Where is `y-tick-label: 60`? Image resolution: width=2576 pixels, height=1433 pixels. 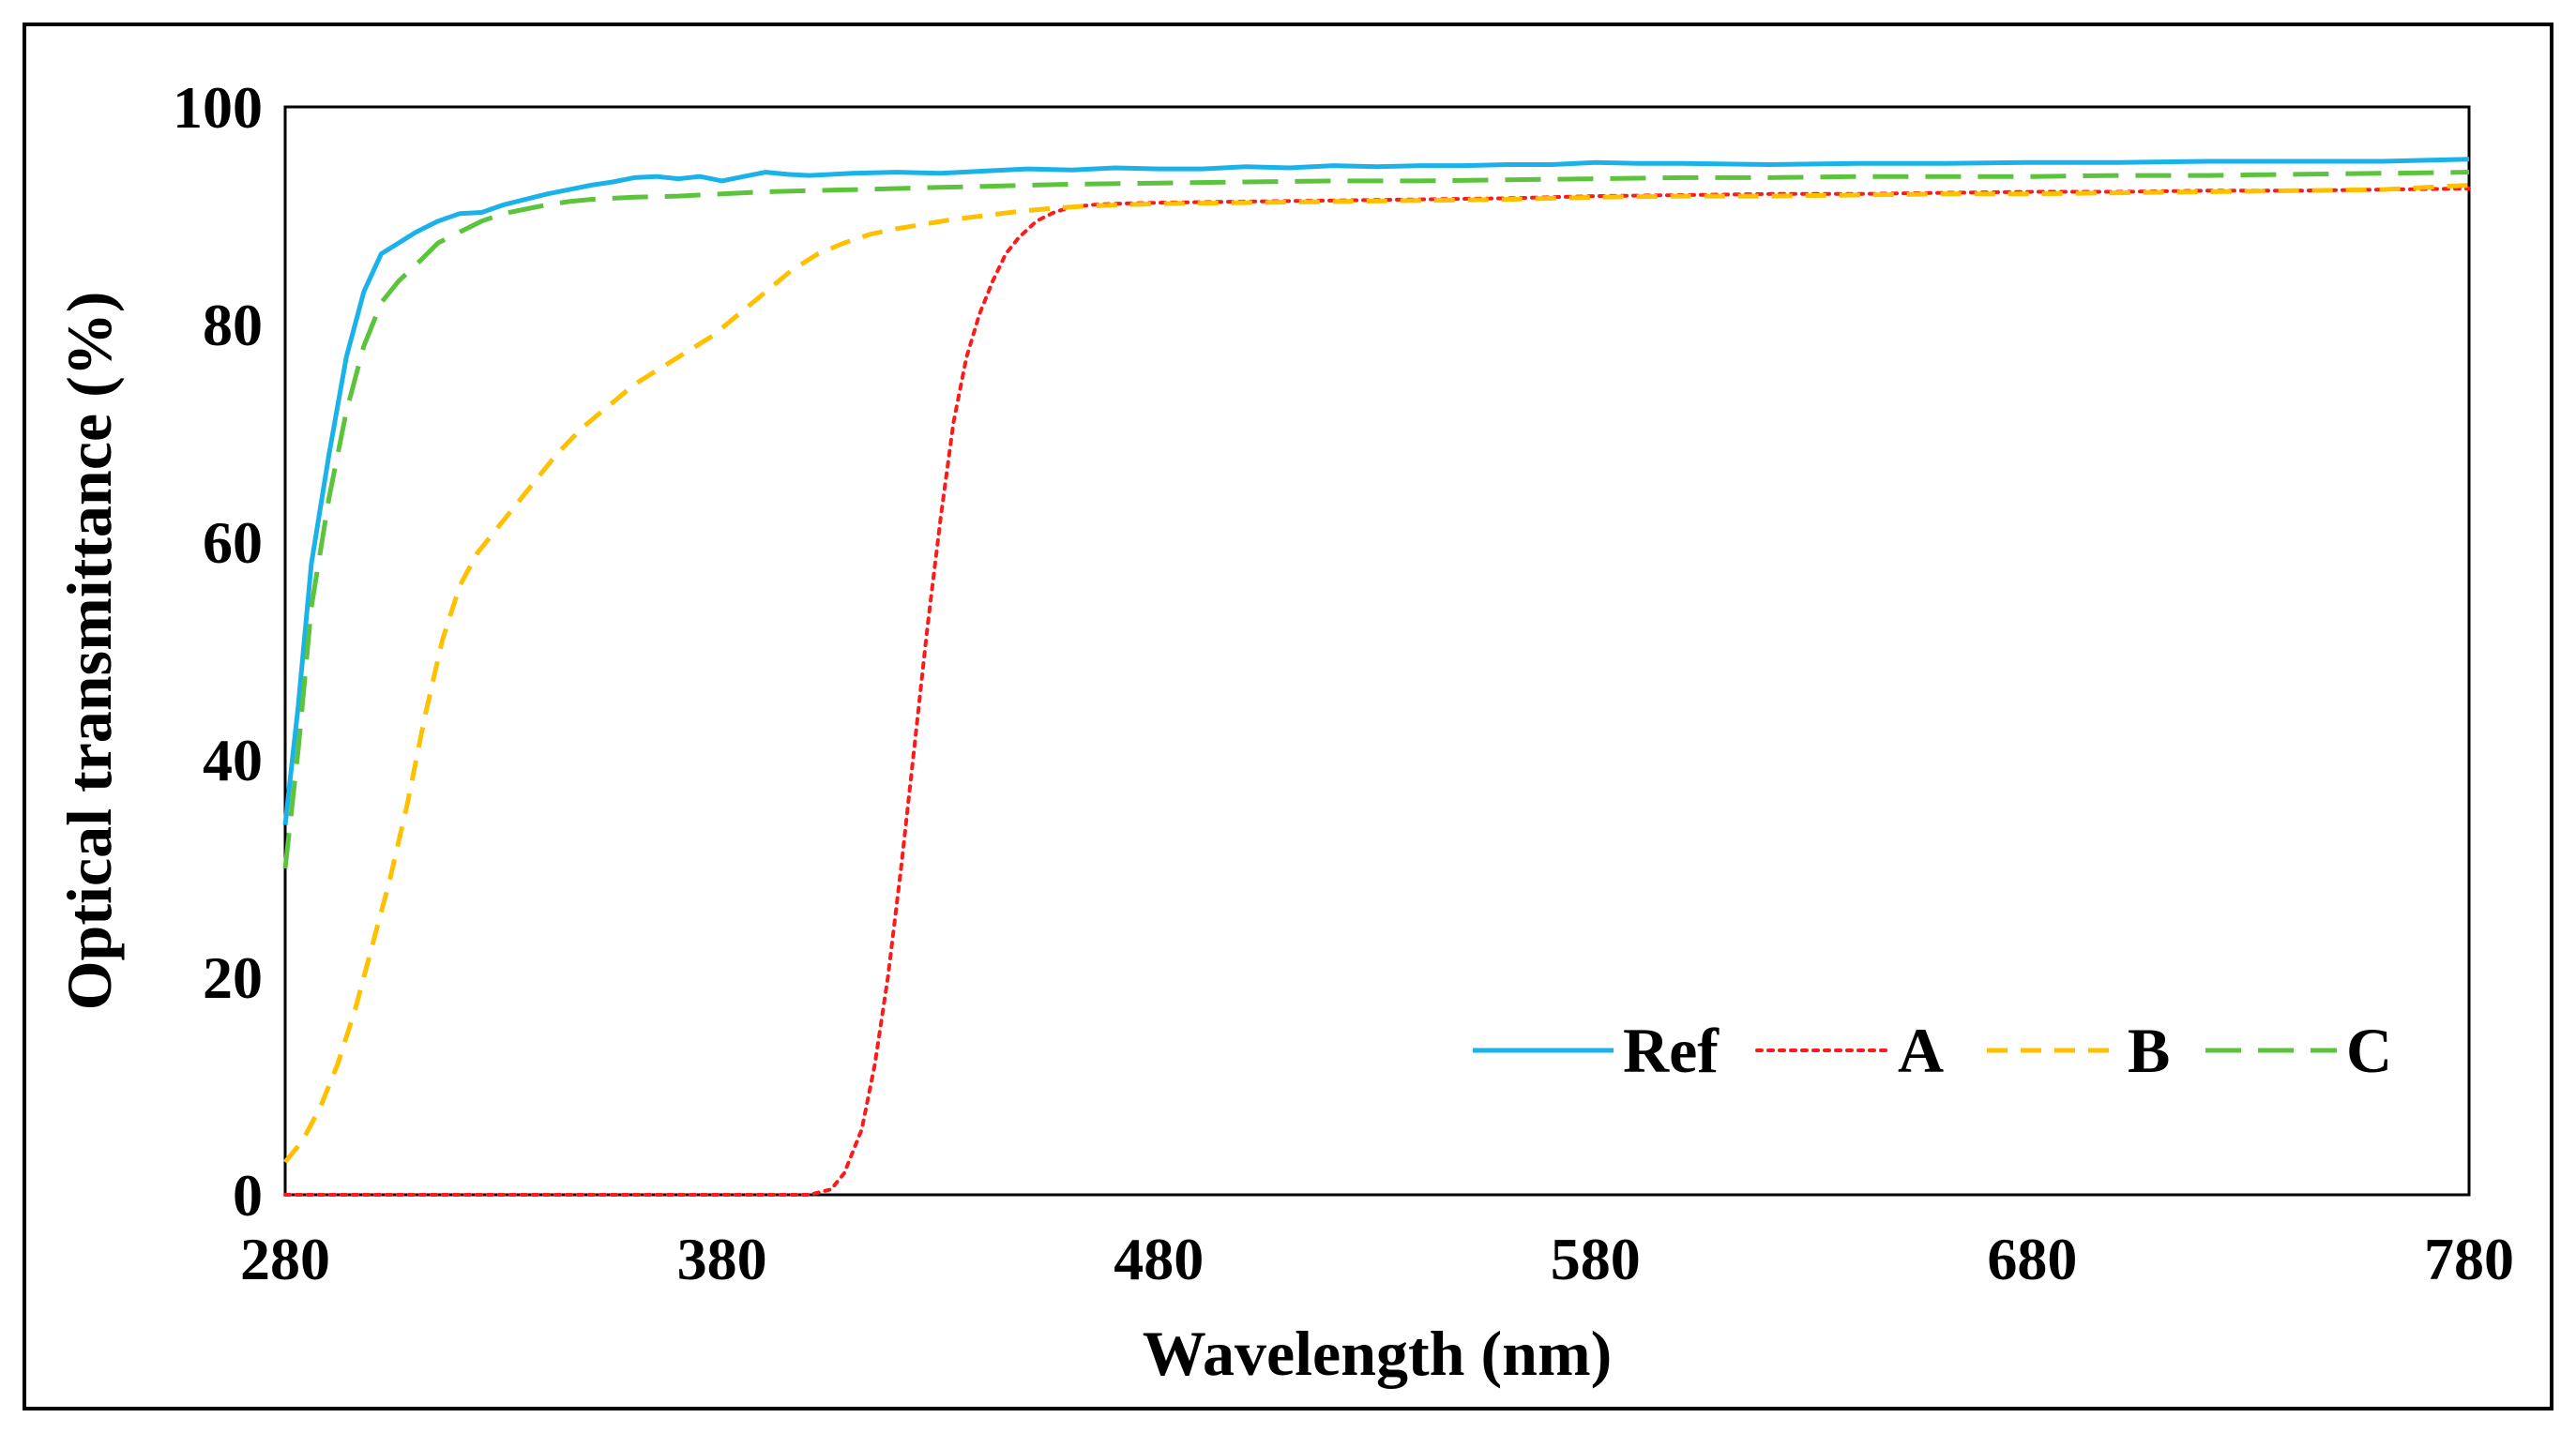
y-tick-label: 60 is located at coordinates (233, 542).